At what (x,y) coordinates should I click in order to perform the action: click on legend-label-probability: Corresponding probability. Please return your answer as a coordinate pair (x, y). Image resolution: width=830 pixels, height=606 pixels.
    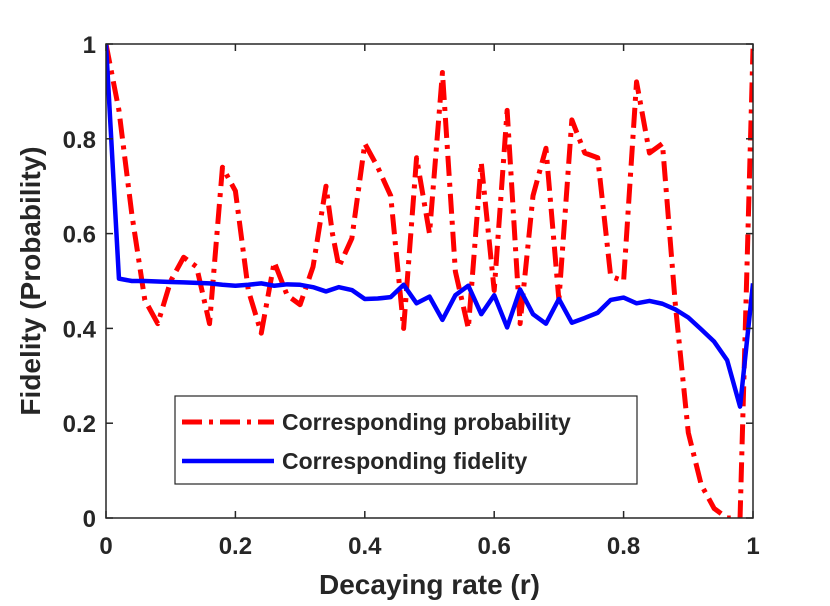
    Looking at the image, I should click on (426, 422).